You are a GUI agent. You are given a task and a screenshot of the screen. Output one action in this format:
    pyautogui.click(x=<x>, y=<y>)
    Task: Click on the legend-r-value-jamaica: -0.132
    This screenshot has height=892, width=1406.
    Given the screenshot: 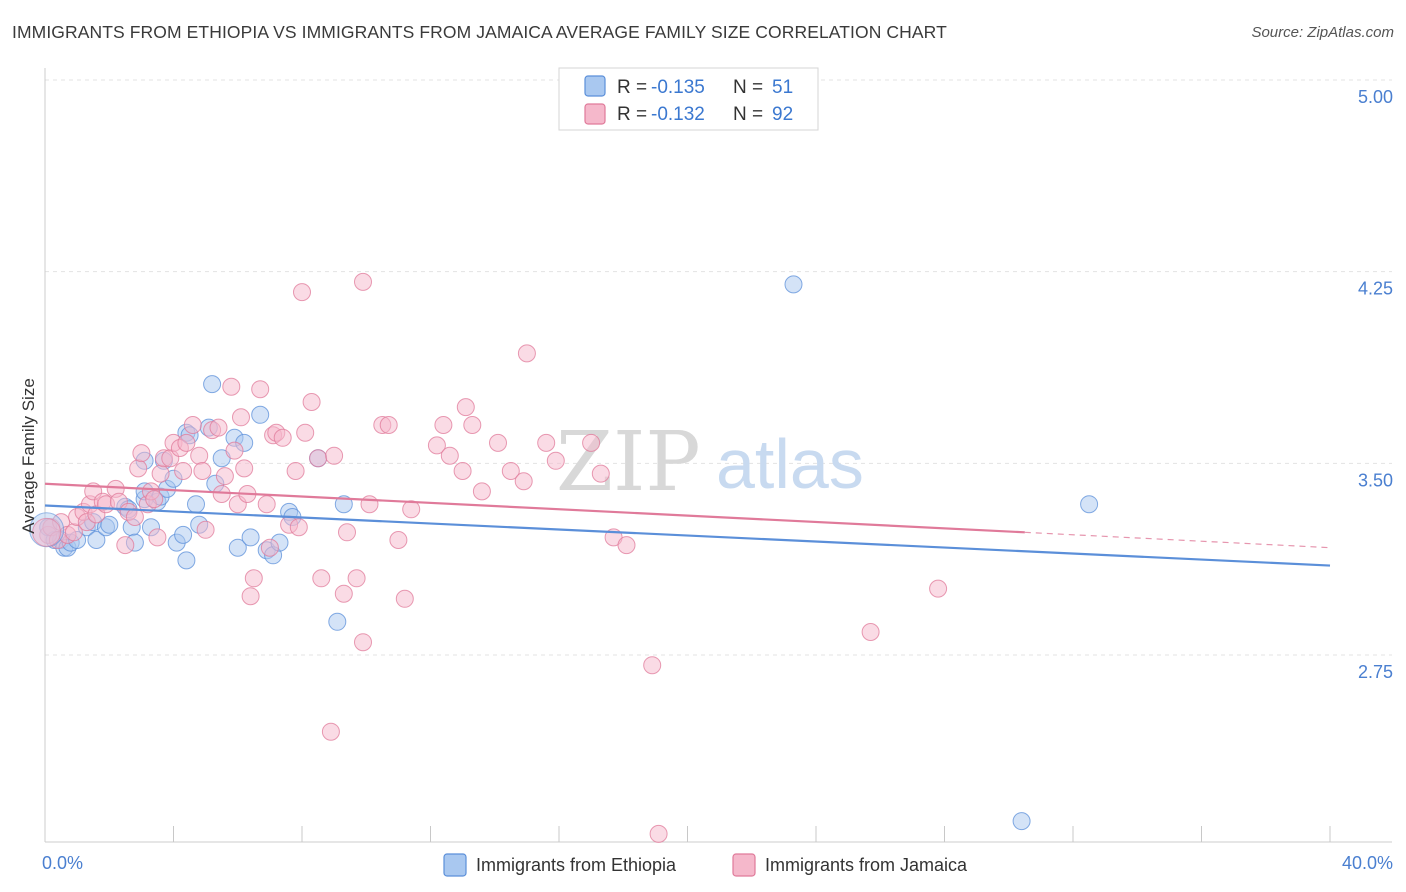 What is the action you would take?
    pyautogui.click(x=678, y=114)
    